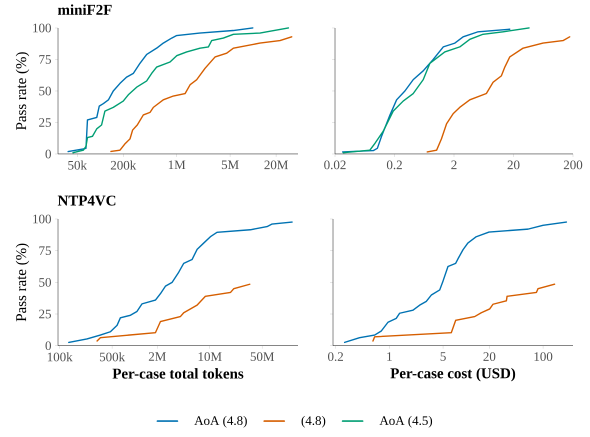 Image resolution: width=590 pixels, height=437 pixels. I want to click on legend-label: AoA (4.8), so click(220, 422).